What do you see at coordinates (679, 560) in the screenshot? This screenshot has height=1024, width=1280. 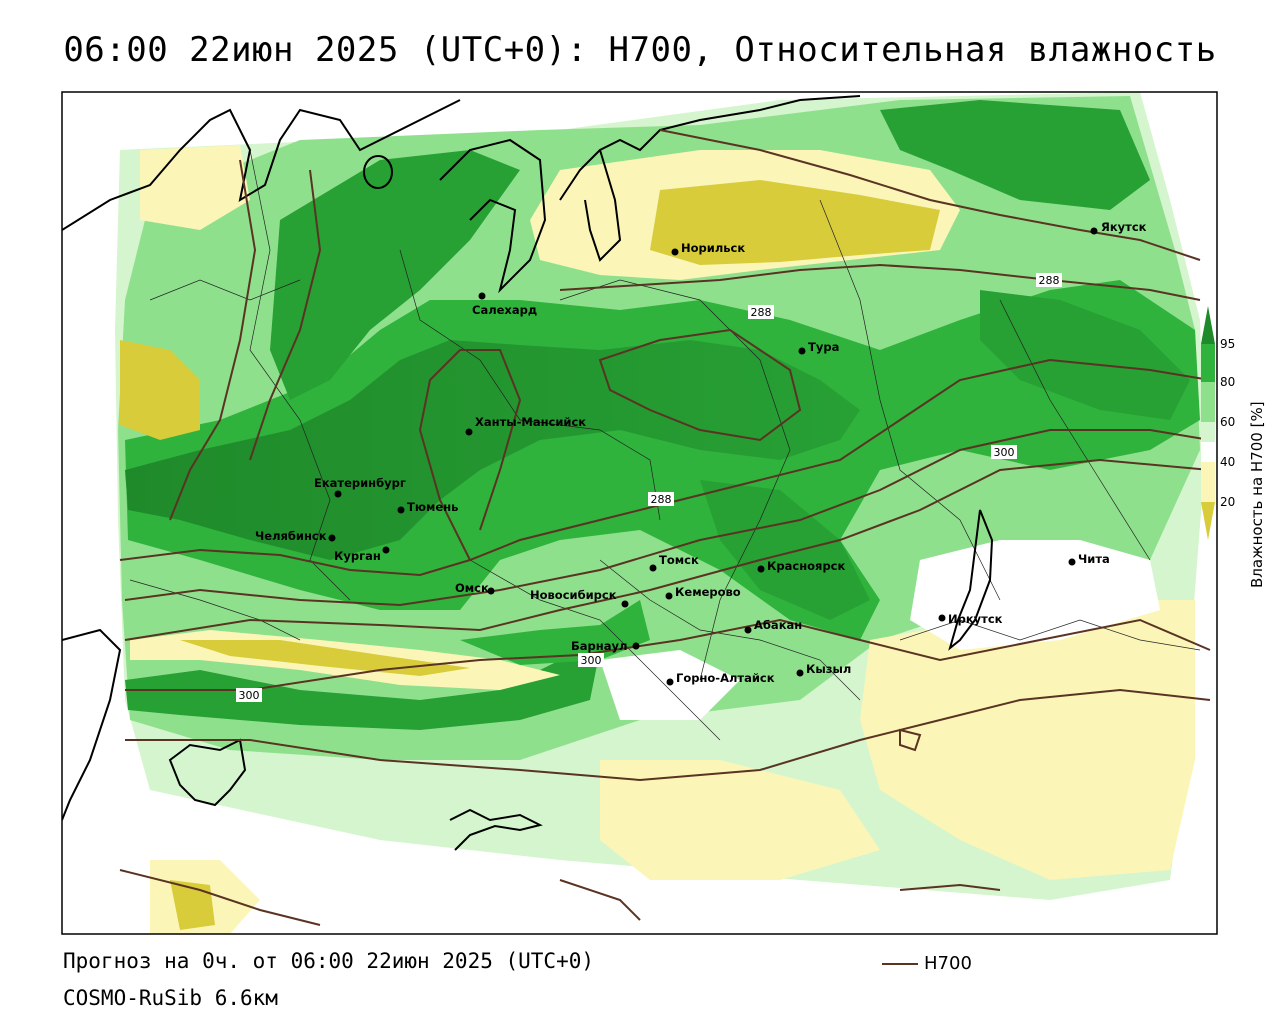 I see `city-label: Томск` at bounding box center [679, 560].